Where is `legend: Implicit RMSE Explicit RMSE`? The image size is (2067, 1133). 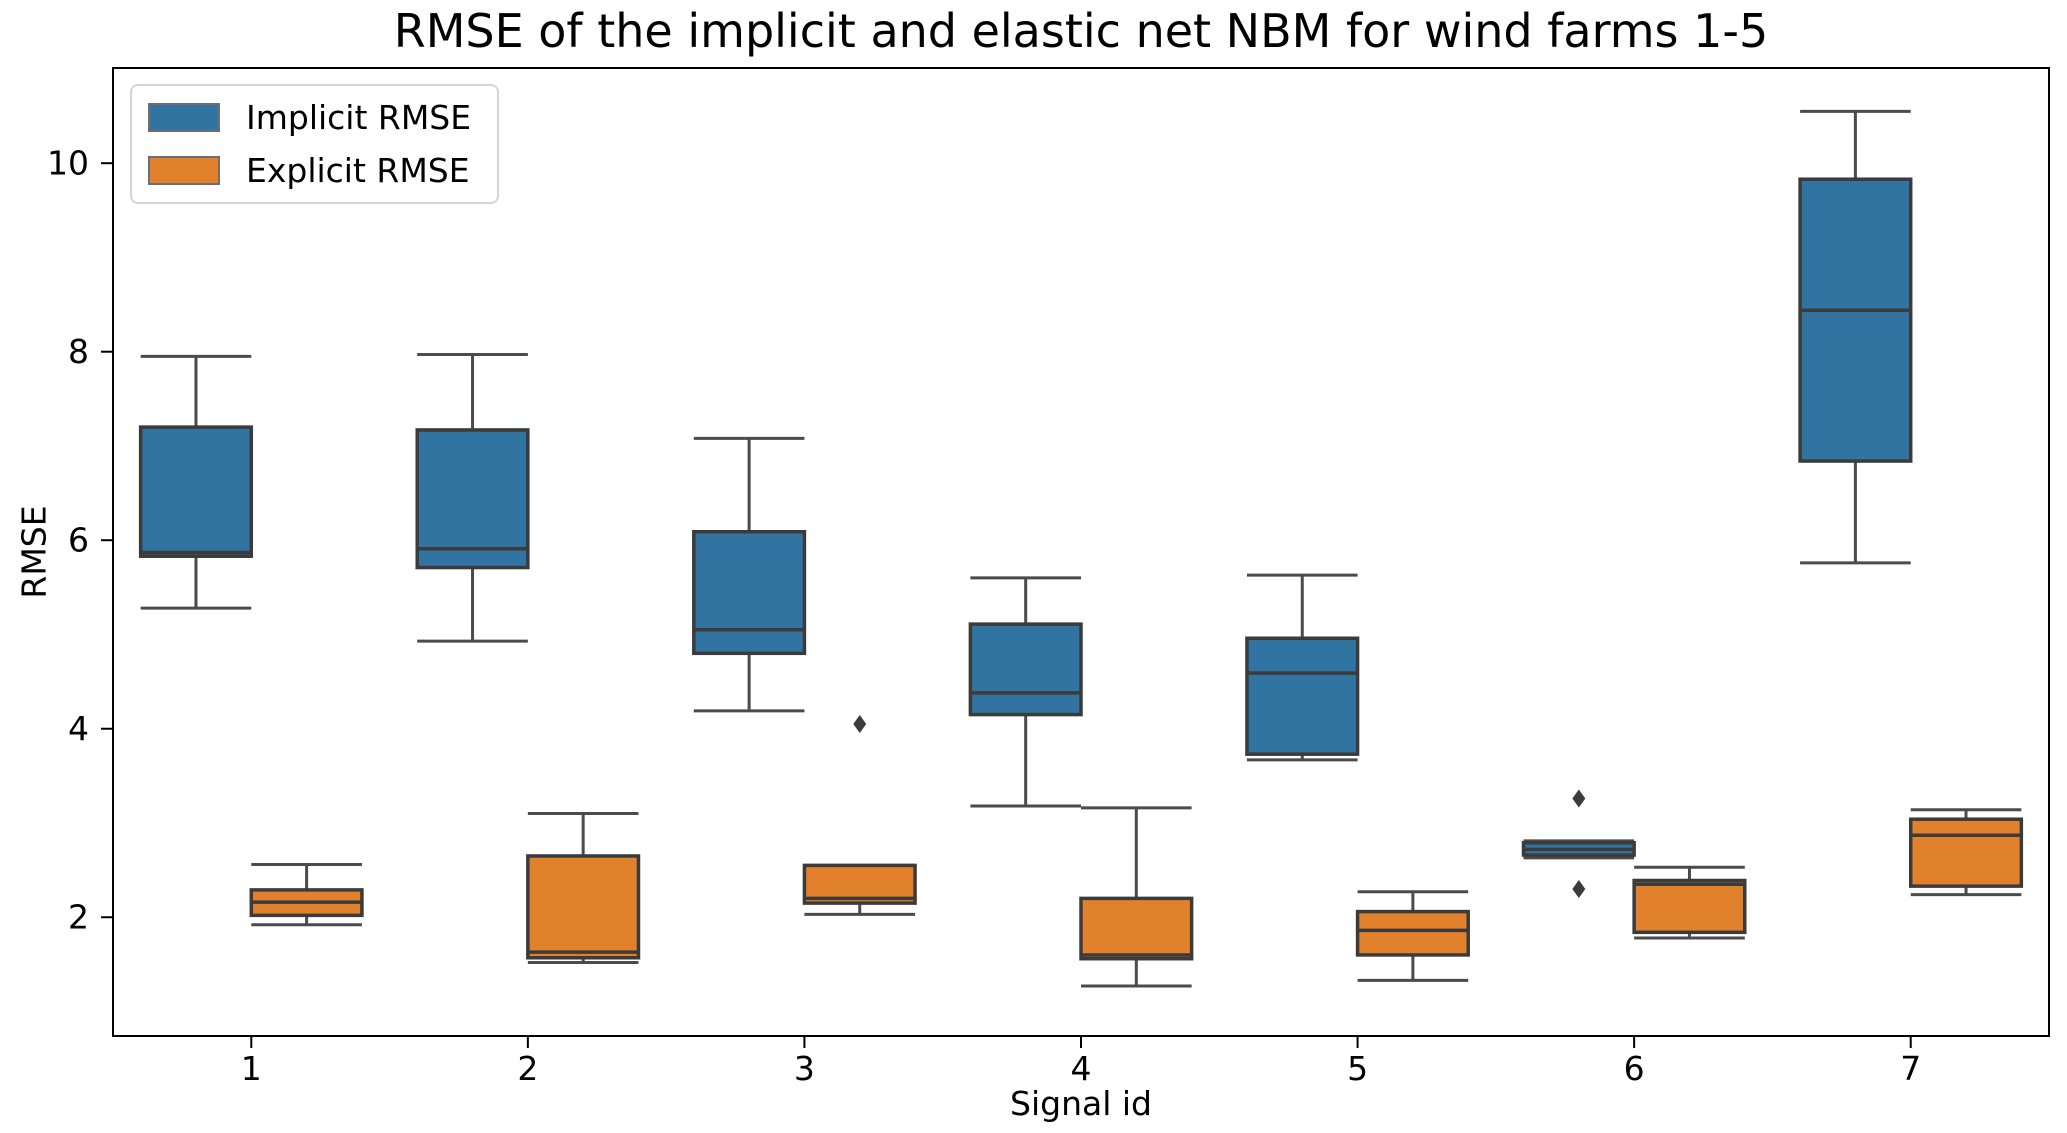
legend: Implicit RMSE Explicit RMSE is located at coordinates (315, 144).